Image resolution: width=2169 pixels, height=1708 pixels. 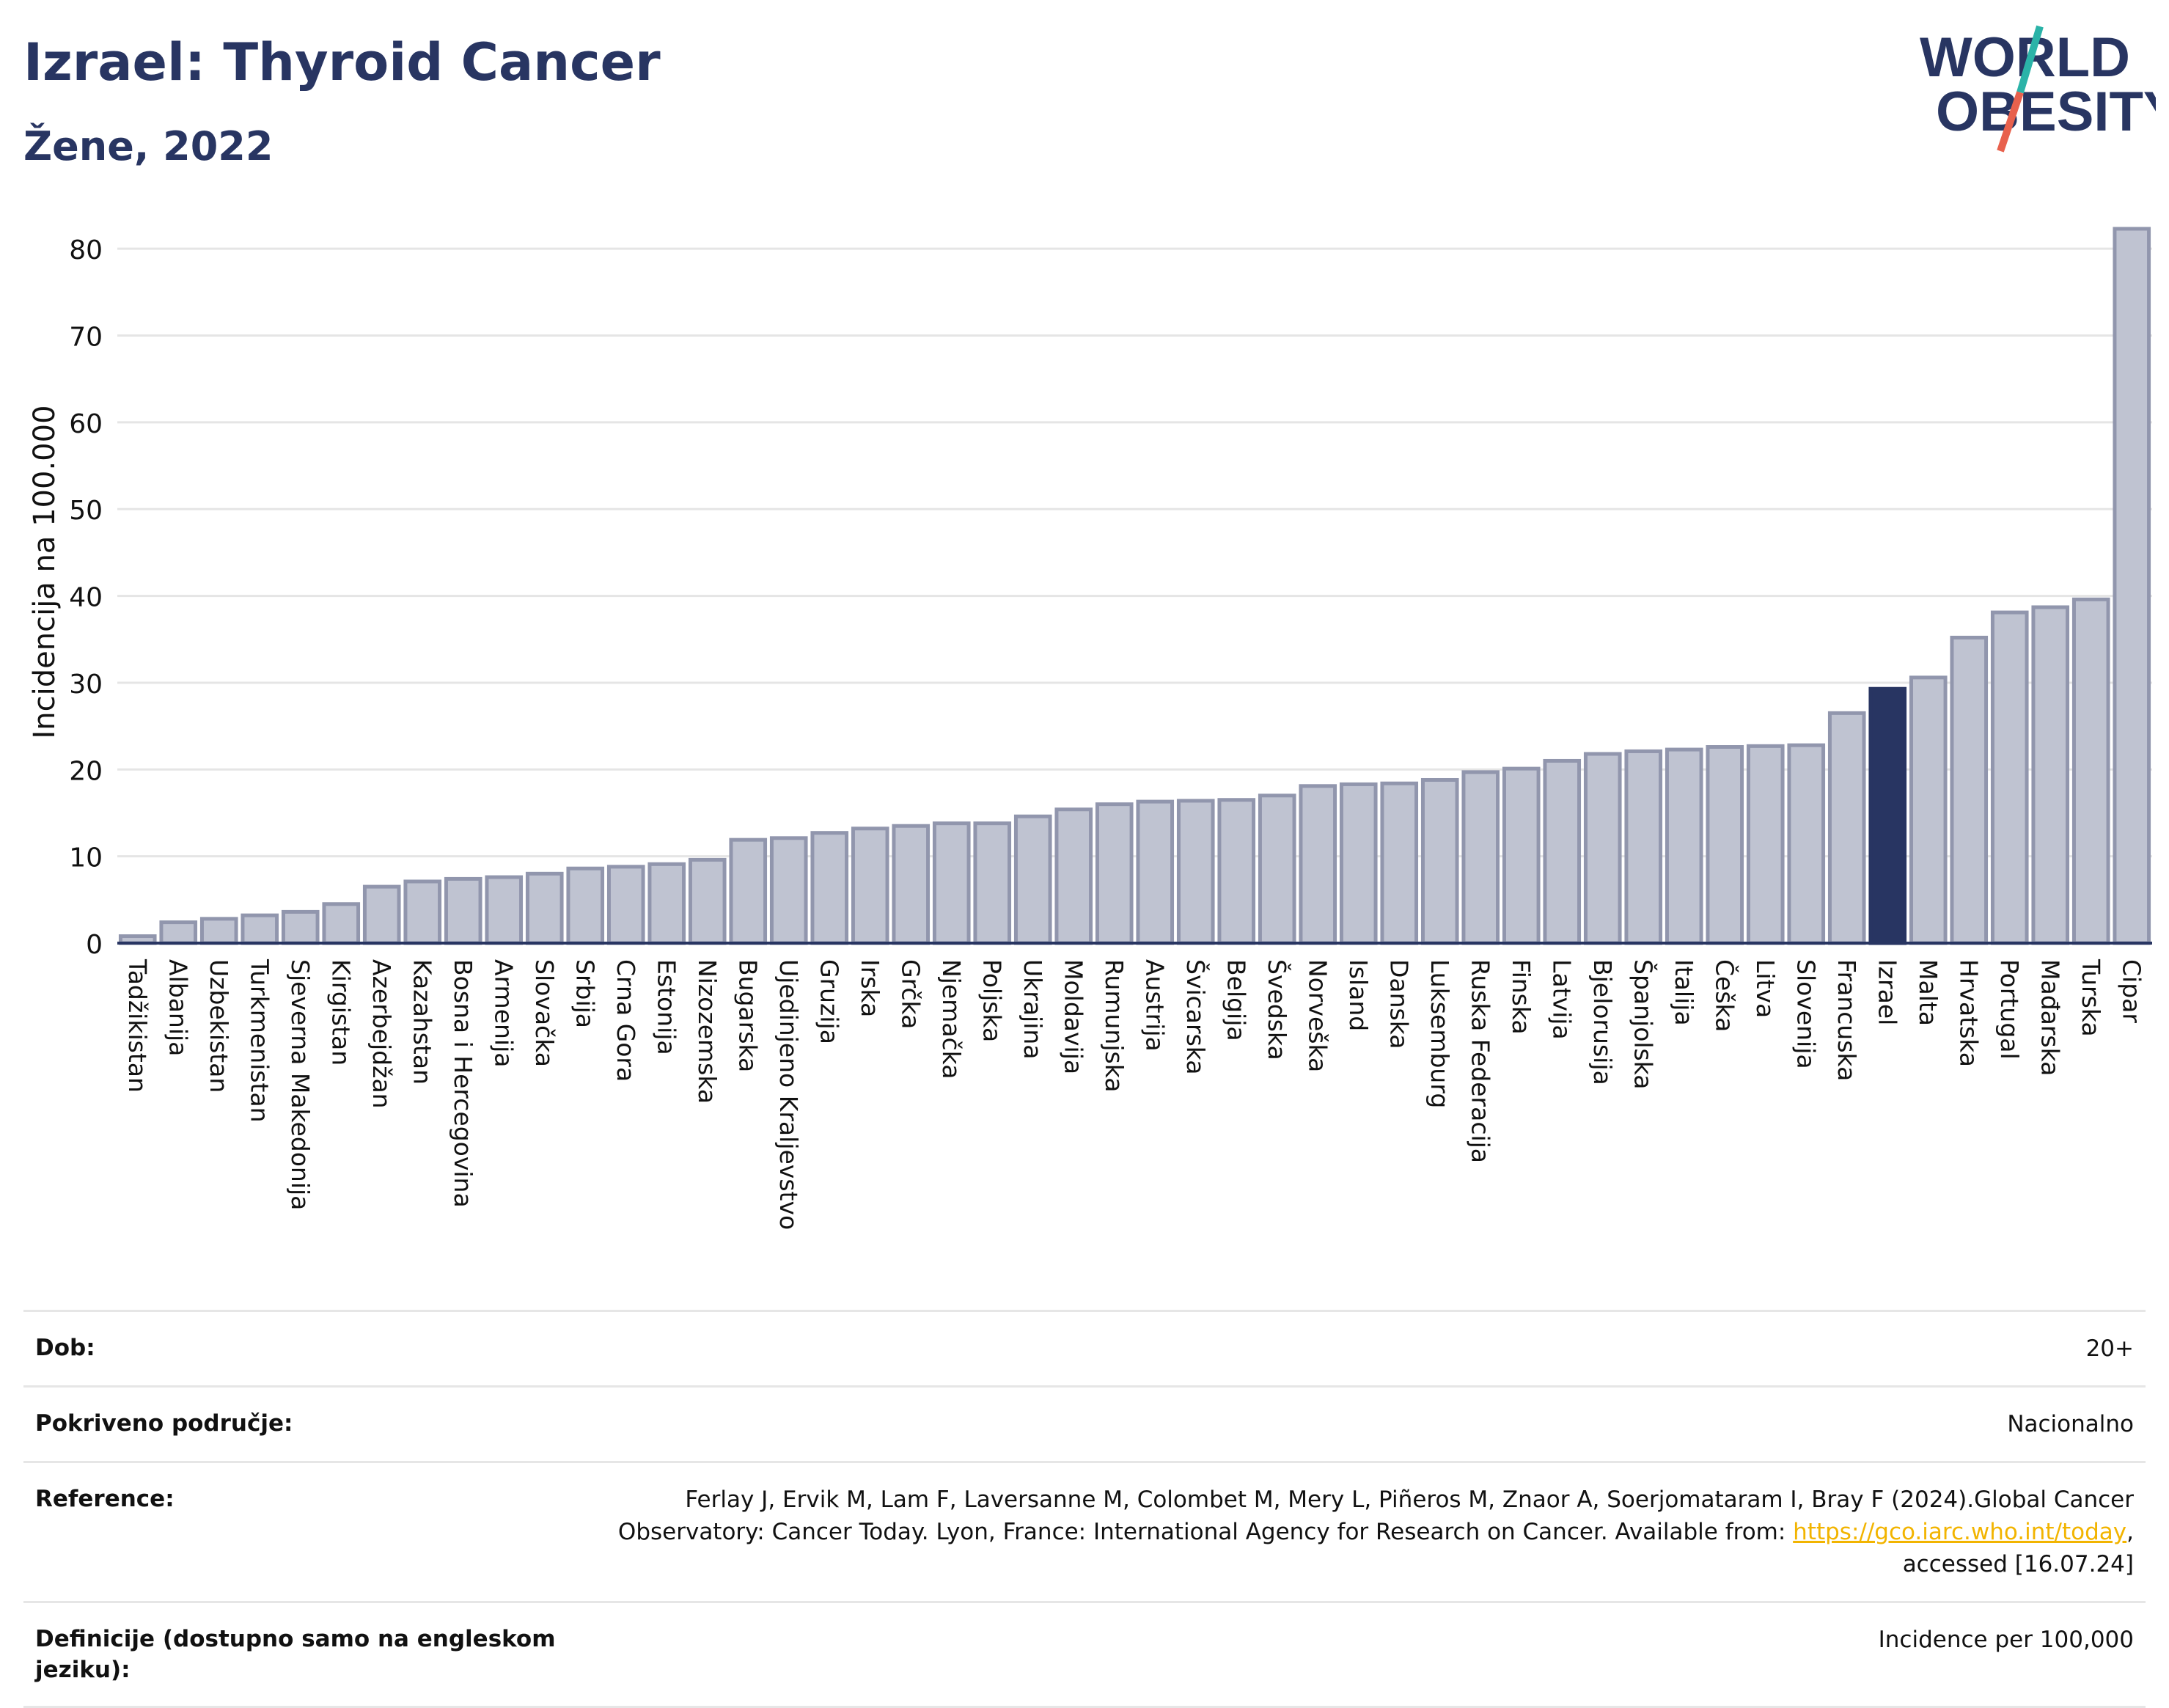 I want to click on info-value-coverage: Nacionalno, so click(x=2070, y=1424).